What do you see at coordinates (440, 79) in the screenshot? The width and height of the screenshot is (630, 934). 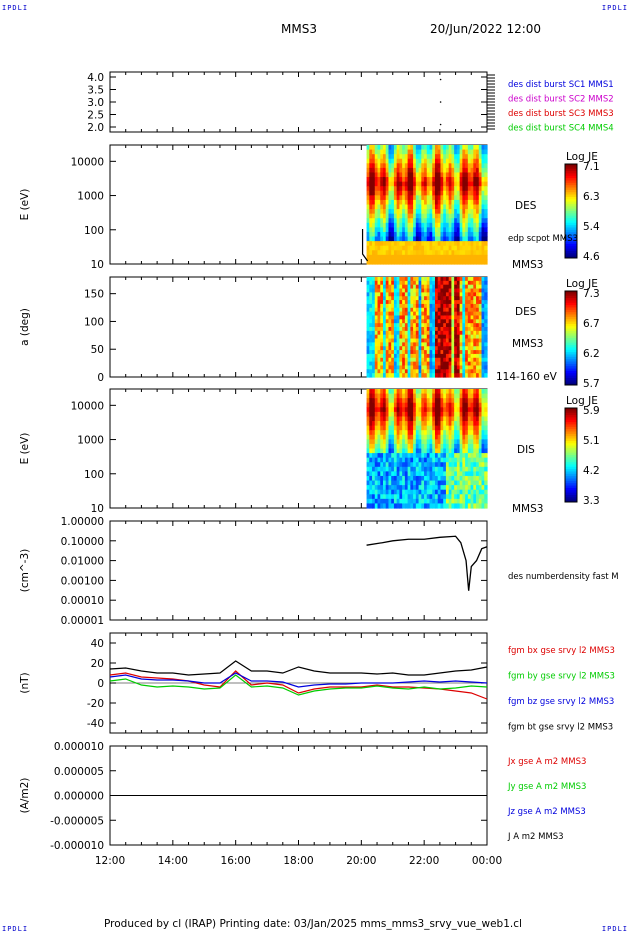 I see `sc-point` at bounding box center [440, 79].